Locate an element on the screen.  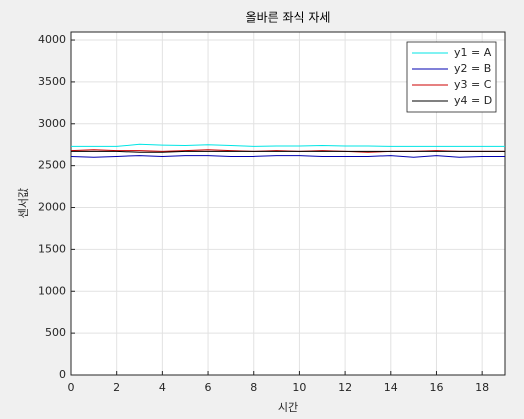
y-tick-label: 2000 is located at coordinates (52, 207).